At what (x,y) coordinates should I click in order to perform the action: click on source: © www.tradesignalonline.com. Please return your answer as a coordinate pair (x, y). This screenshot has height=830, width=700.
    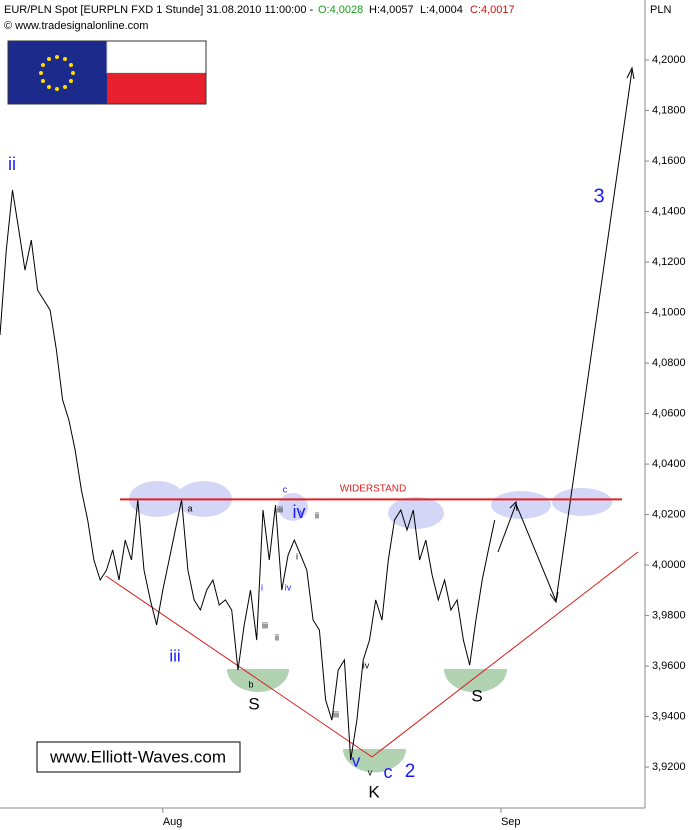
    Looking at the image, I should click on (76, 26).